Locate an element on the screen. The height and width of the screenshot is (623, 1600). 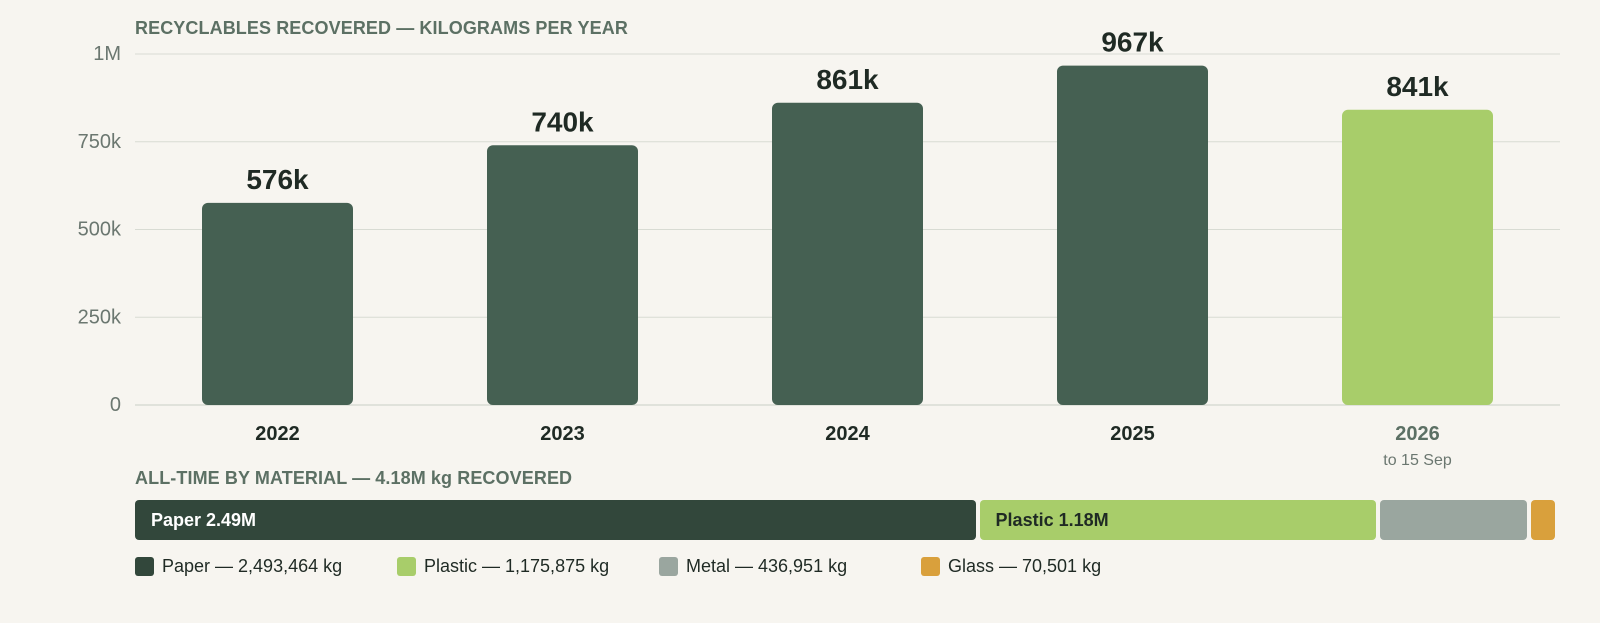
y-tick-label: 500k is located at coordinates (100, 230).